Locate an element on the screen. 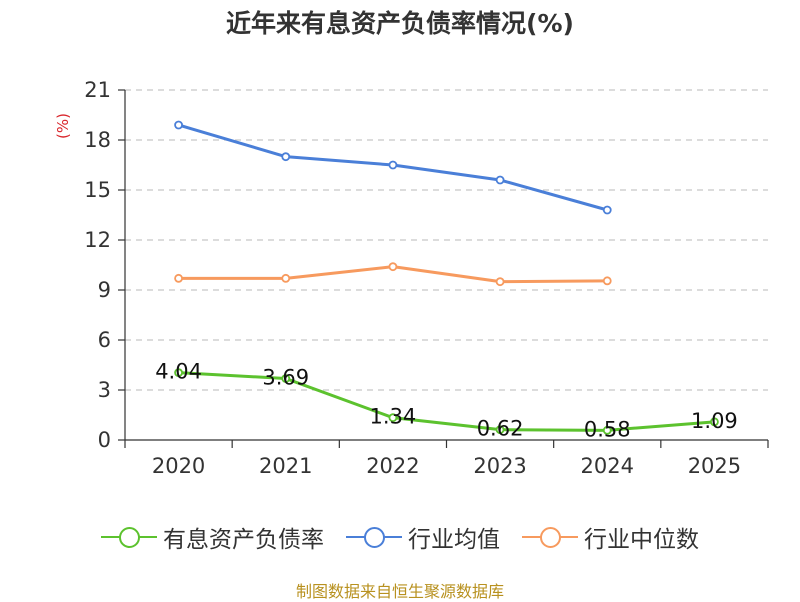 The image size is (800, 602). legend-item-industry-mean: 行业均值 is located at coordinates (423, 537).